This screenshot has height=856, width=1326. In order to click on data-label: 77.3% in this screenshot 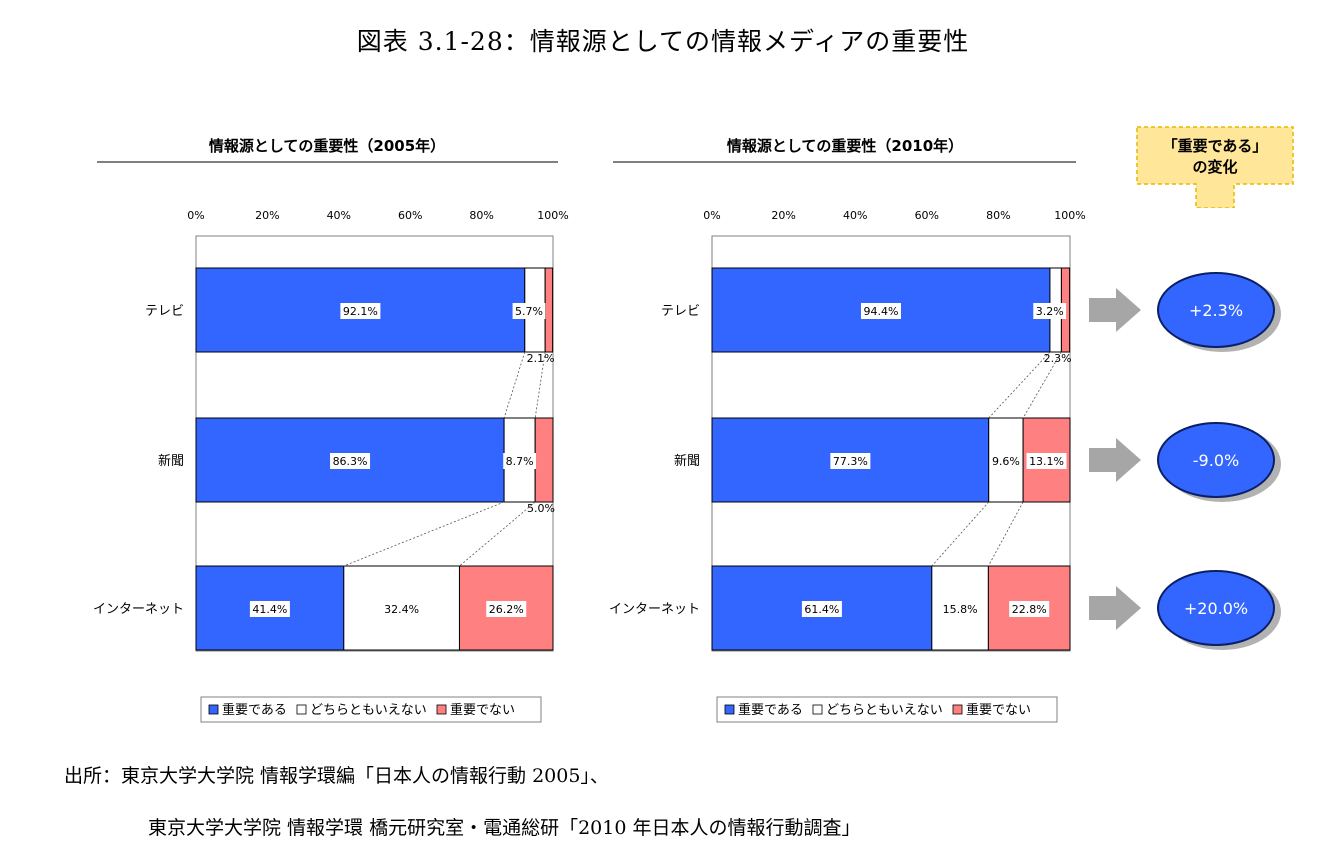, I will do `click(850, 461)`.